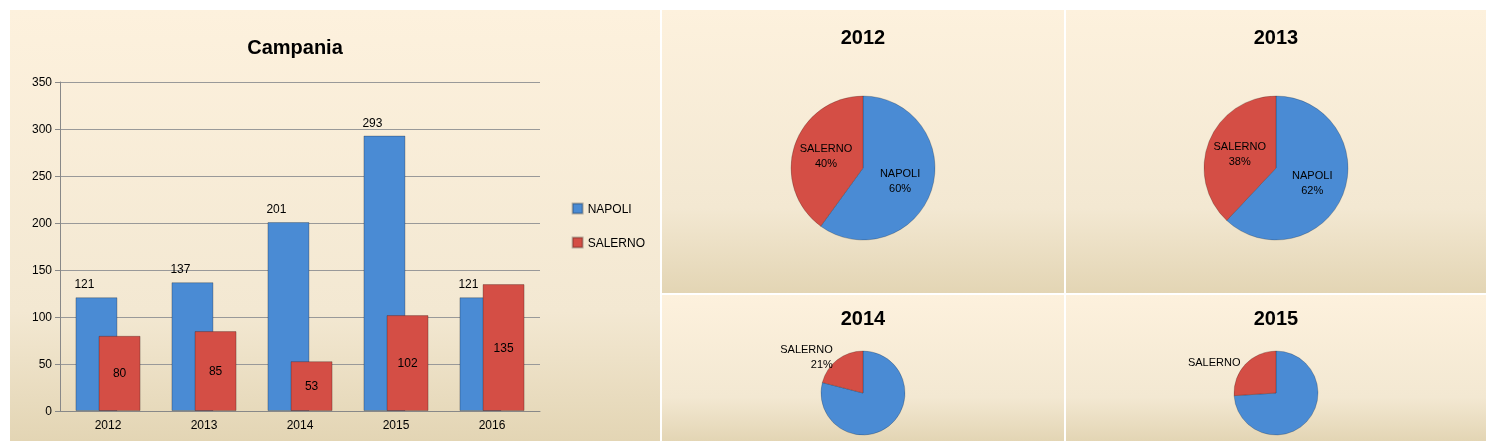 This screenshot has width=1486, height=441. I want to click on data-label: 62%, so click(1312, 189).